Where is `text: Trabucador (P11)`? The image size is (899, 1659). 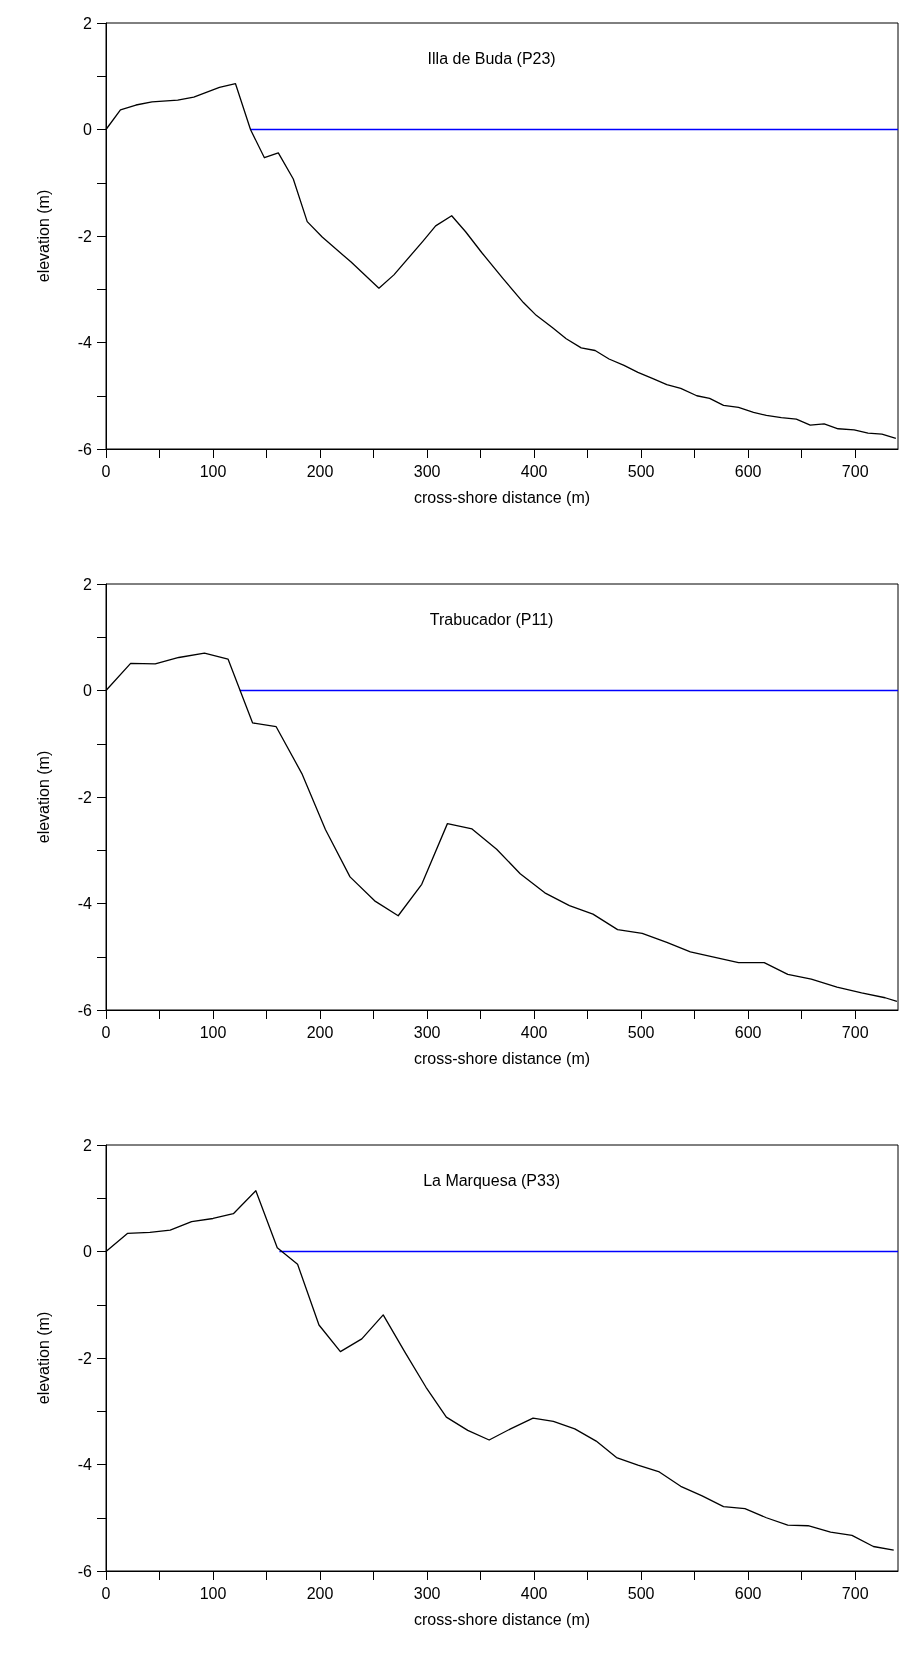
text: Trabucador (P11) is located at coordinates (491, 619).